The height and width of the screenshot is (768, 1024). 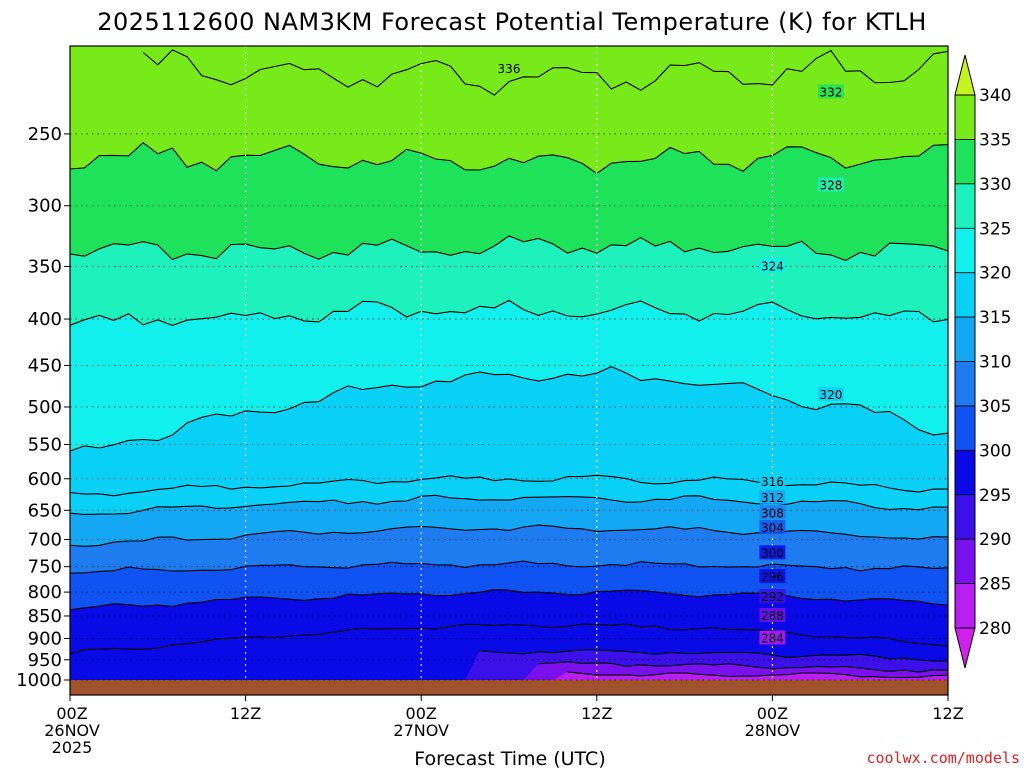 What do you see at coordinates (995, 540) in the screenshot?
I see `colorbar-label: 290` at bounding box center [995, 540].